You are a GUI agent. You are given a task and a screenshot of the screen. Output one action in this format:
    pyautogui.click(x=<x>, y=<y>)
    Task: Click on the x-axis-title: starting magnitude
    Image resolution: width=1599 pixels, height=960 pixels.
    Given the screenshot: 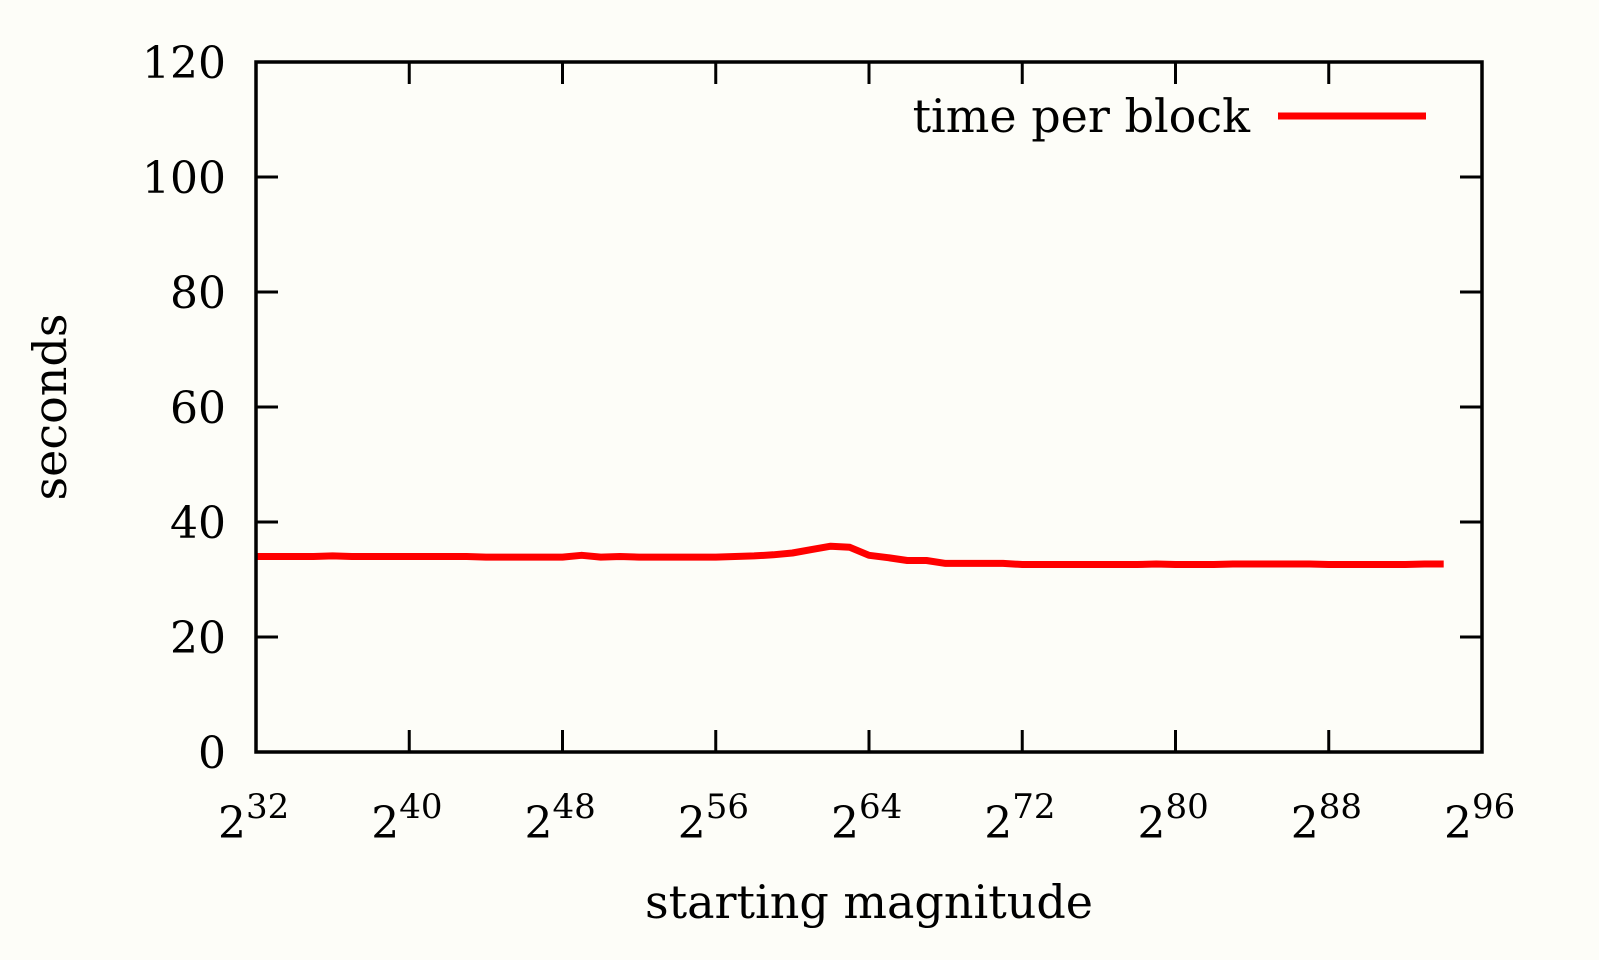 What is the action you would take?
    pyautogui.click(x=869, y=902)
    